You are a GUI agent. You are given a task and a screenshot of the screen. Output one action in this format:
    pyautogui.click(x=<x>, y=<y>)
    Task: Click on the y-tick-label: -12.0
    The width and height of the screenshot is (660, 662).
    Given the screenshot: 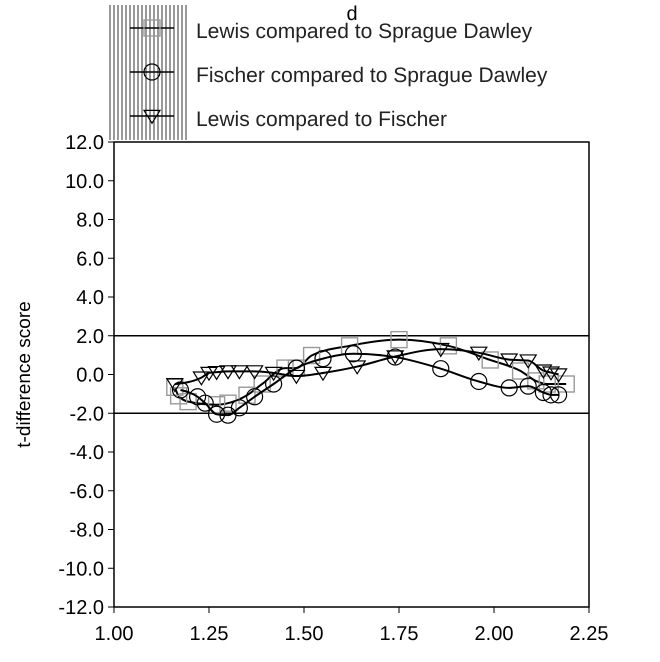 What is the action you would take?
    pyautogui.click(x=81, y=608)
    